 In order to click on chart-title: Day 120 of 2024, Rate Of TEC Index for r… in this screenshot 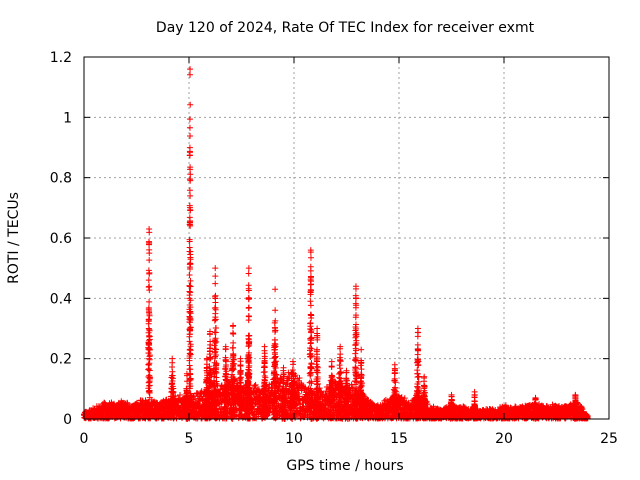, I will do `click(345, 28)`.